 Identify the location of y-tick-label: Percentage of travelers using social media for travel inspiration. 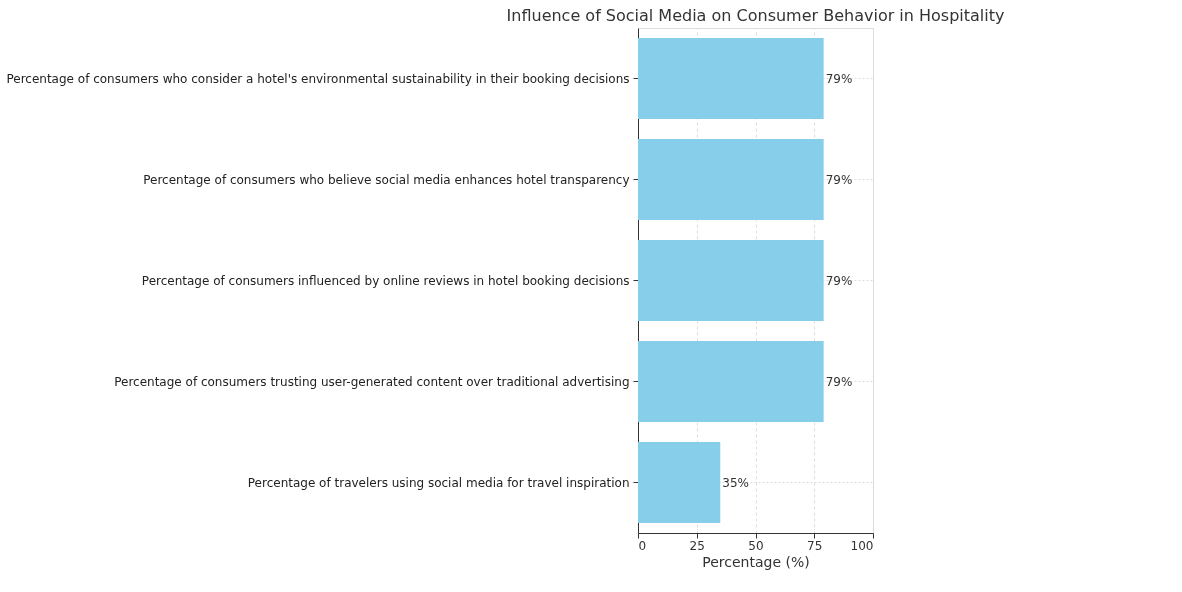
(438, 482).